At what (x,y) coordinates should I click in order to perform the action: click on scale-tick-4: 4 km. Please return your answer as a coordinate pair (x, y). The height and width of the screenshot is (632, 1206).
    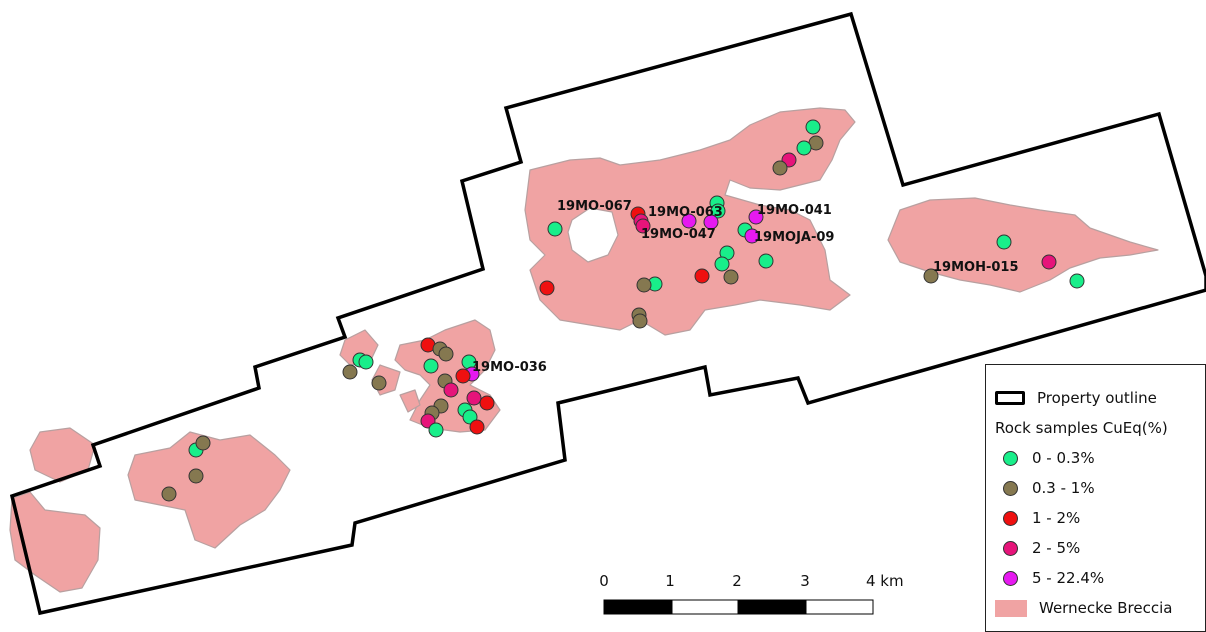
    Looking at the image, I should click on (885, 581).